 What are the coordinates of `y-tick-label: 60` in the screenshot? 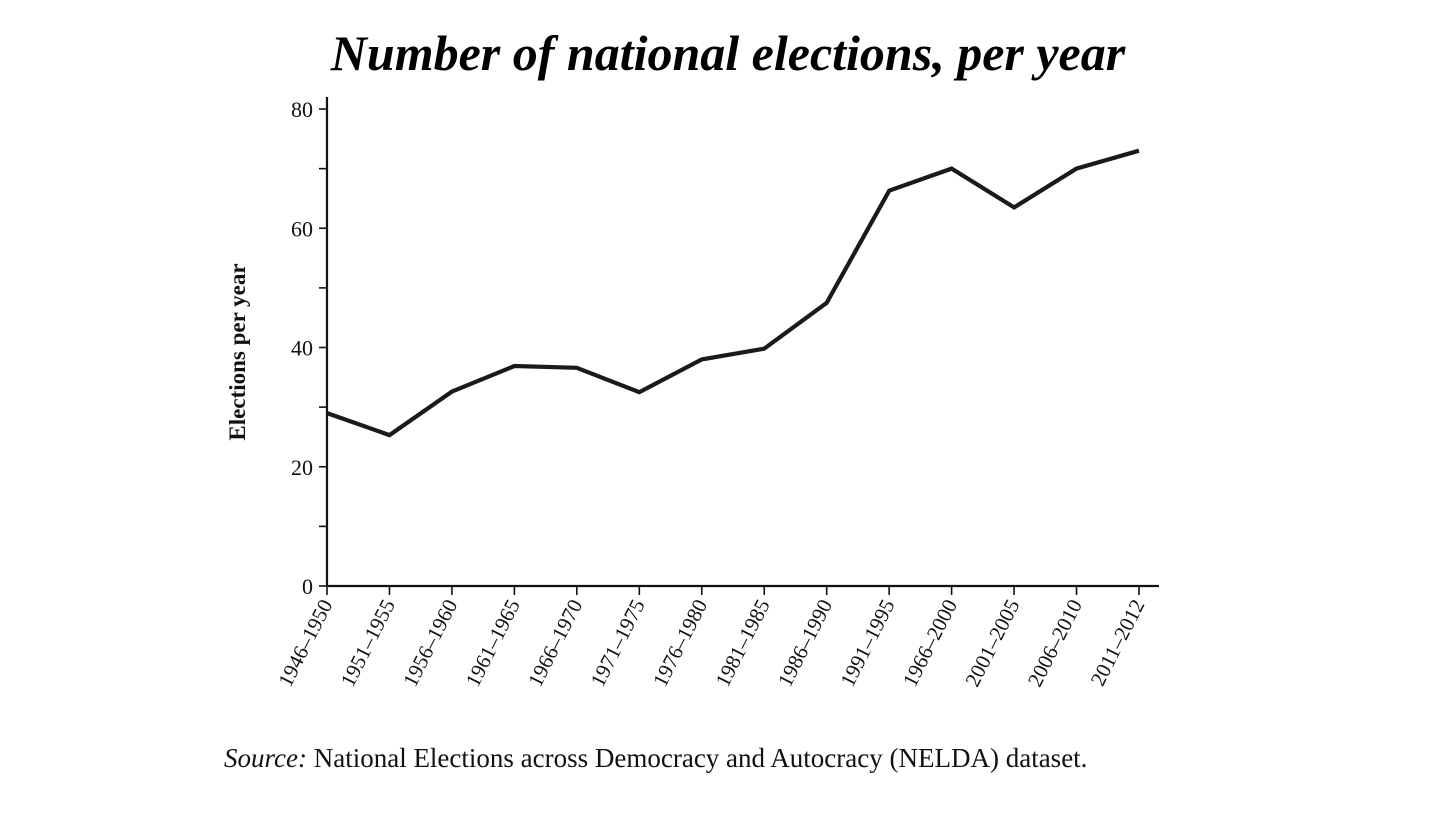 It's located at (302, 228).